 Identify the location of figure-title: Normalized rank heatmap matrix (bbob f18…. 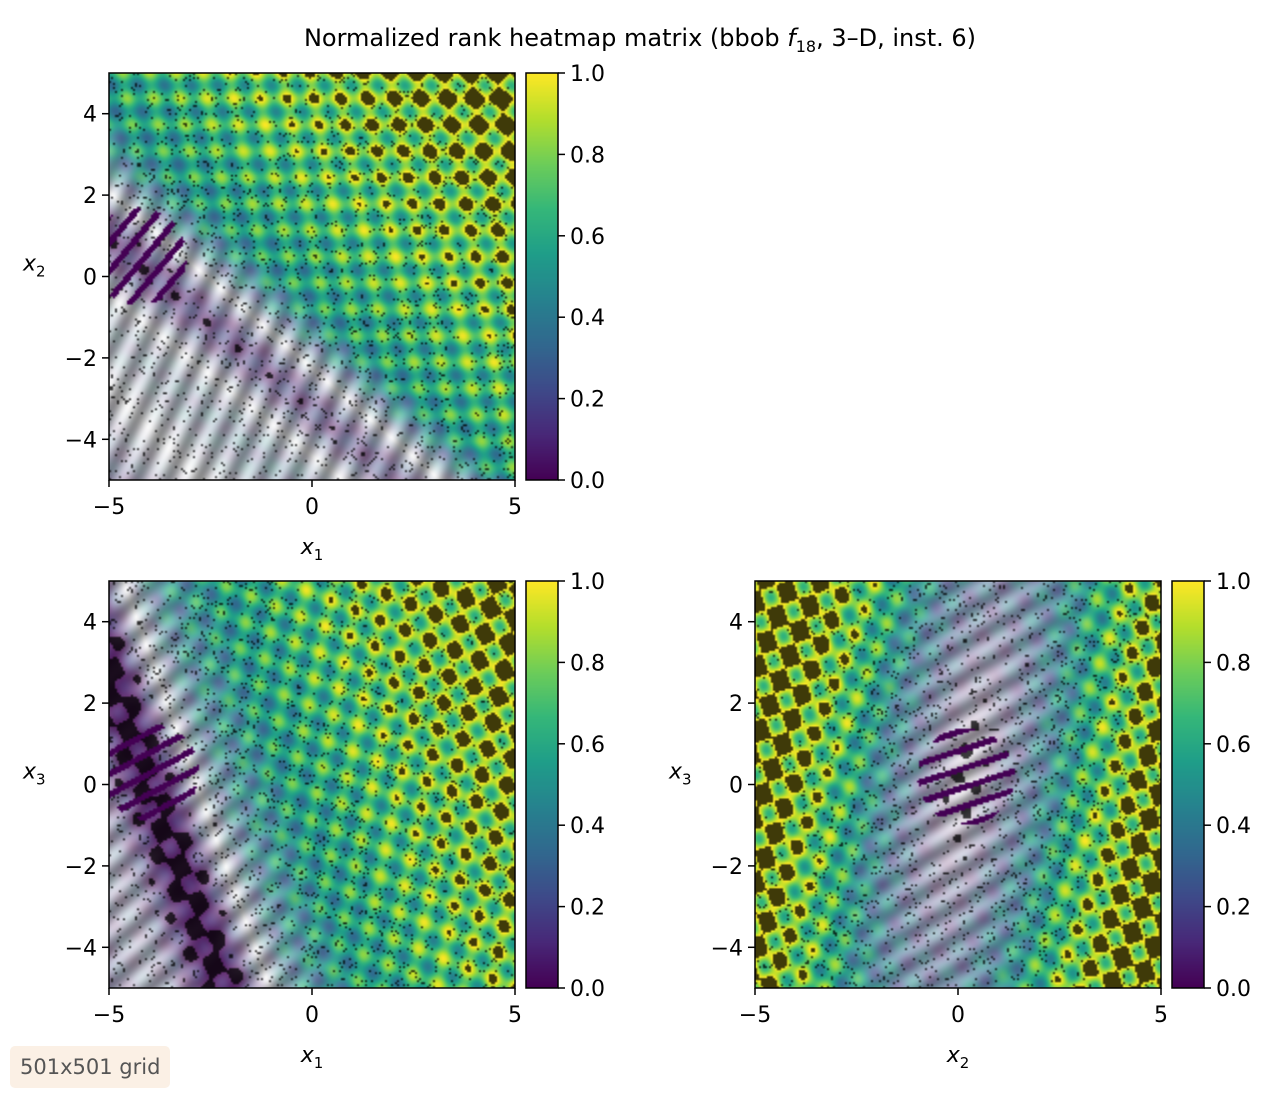
(640, 40).